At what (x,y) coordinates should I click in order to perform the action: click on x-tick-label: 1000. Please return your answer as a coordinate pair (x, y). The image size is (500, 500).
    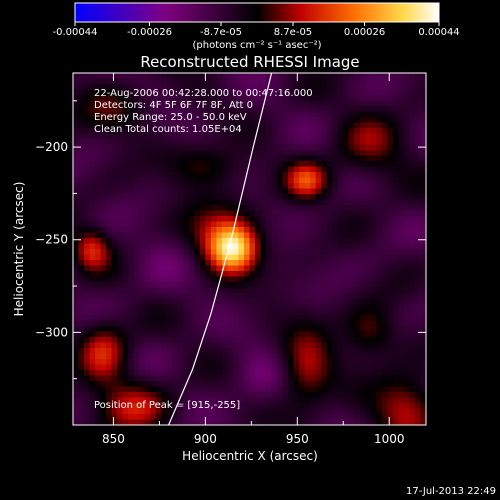
    Looking at the image, I should click on (389, 439).